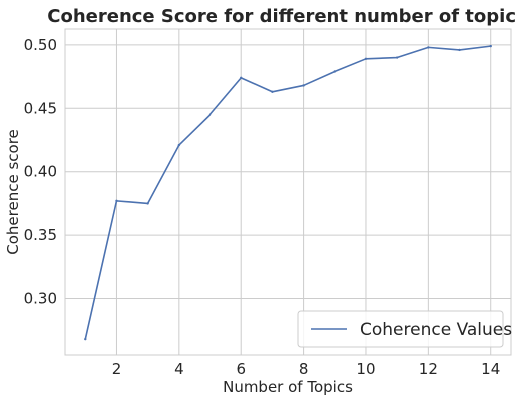  What do you see at coordinates (13, 192) in the screenshot?
I see `y-axis-label: Coherence score` at bounding box center [13, 192].